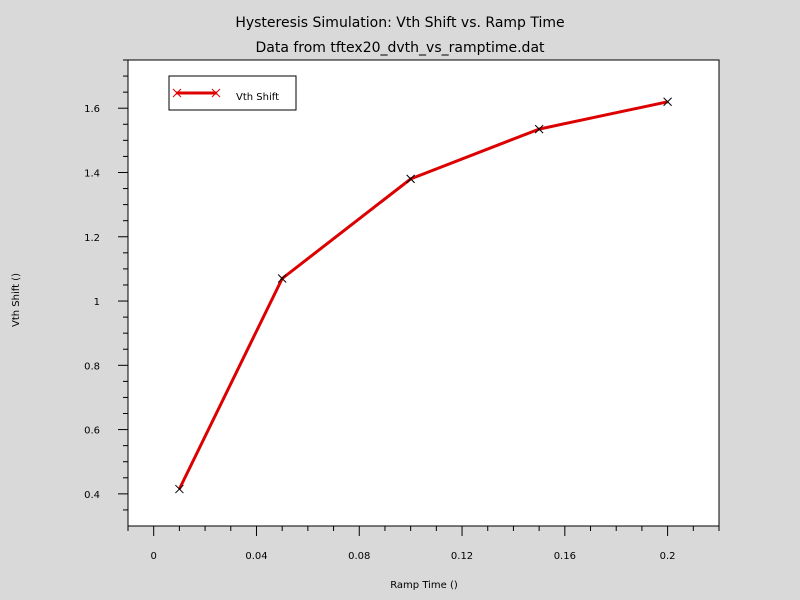 The width and height of the screenshot is (800, 600). What do you see at coordinates (668, 556) in the screenshot?
I see `x-tick-label: 0.2` at bounding box center [668, 556].